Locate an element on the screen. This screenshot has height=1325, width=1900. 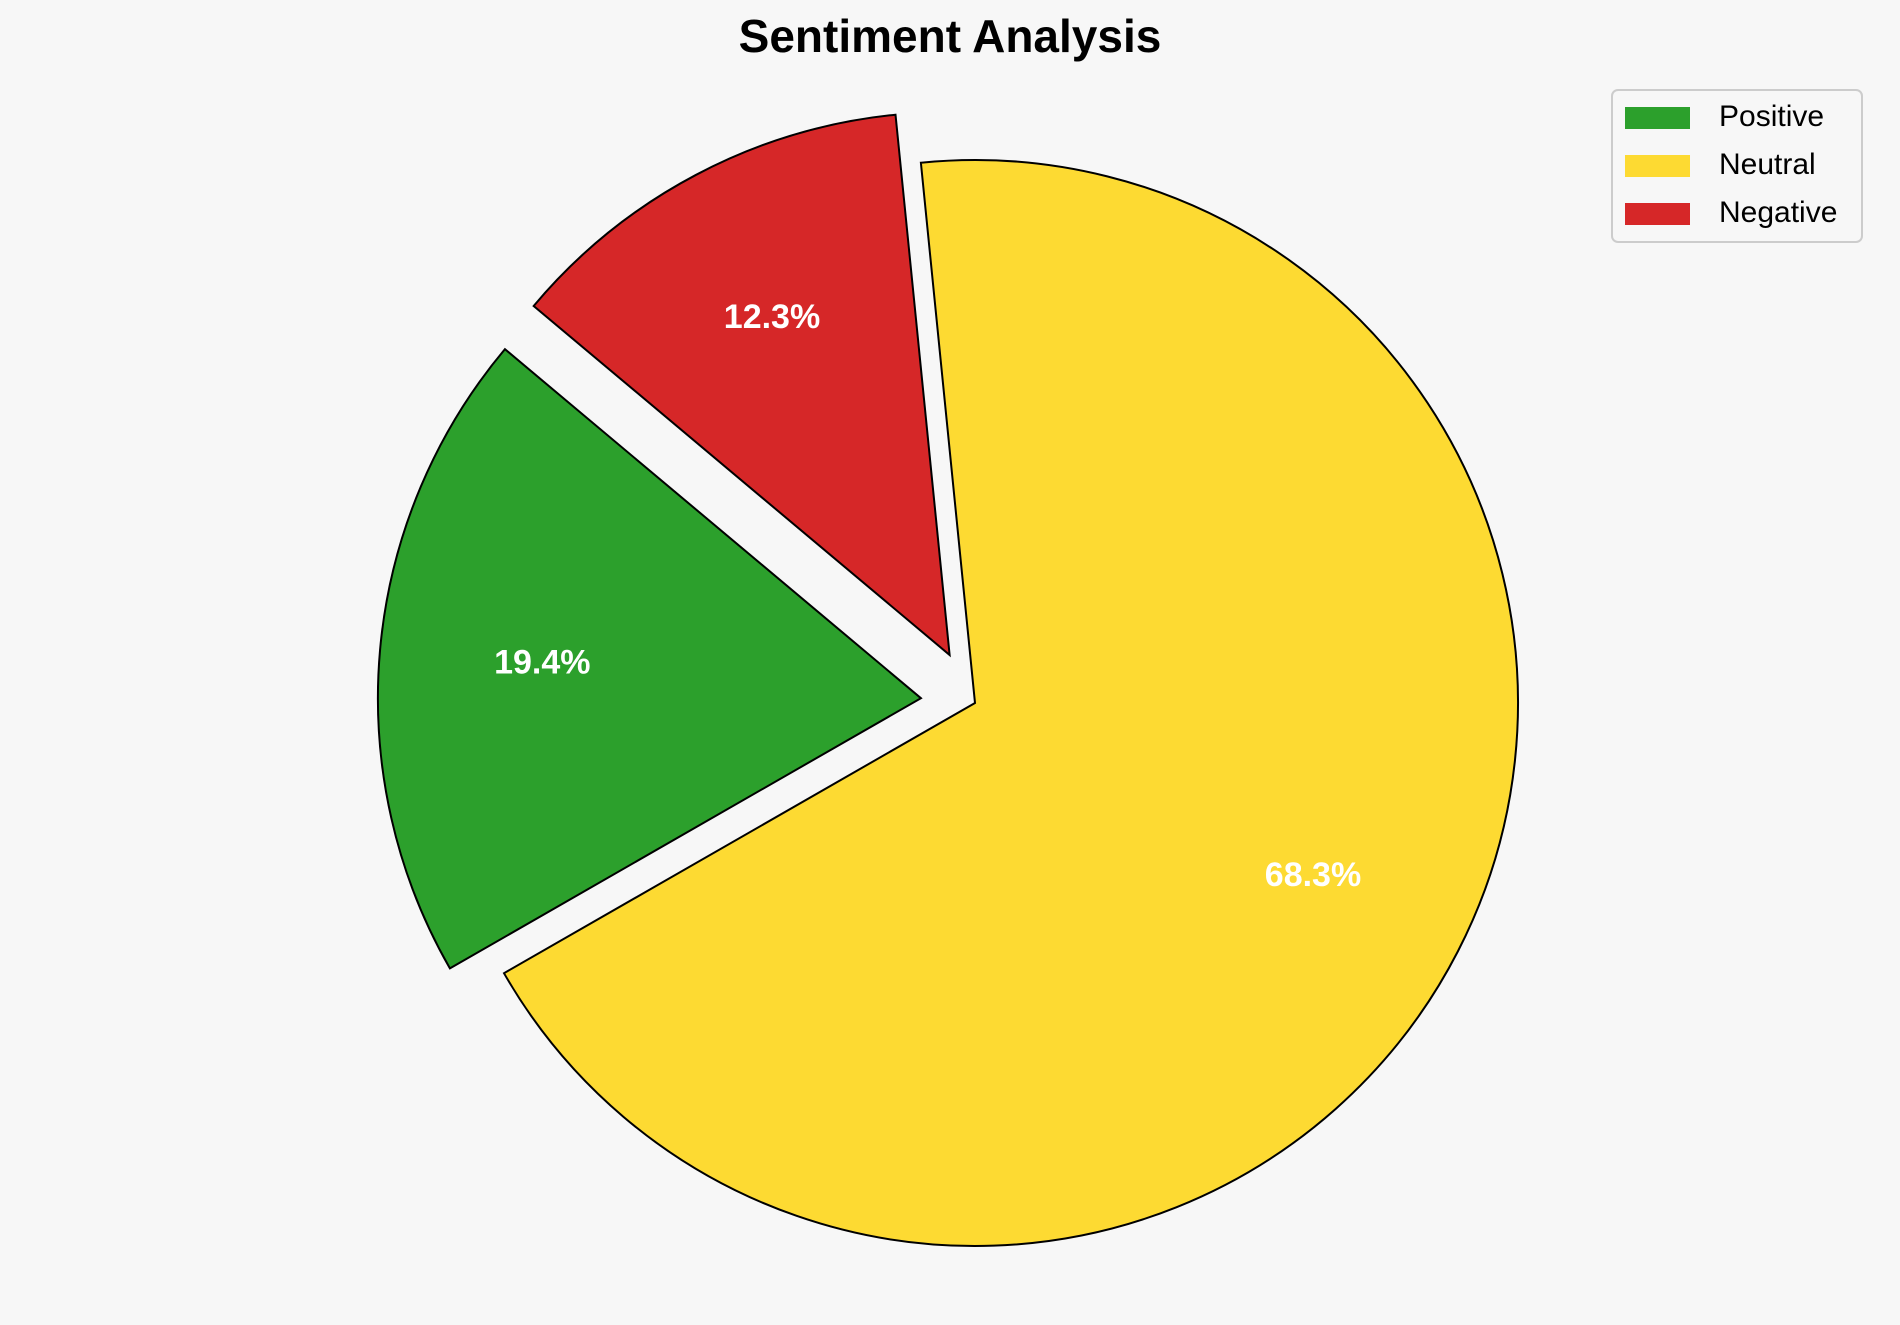
value-label: 19.4% is located at coordinates (542, 663).